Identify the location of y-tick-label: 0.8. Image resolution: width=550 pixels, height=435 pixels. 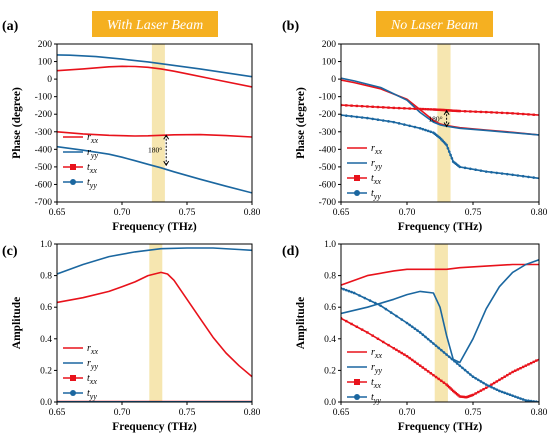
(46, 277).